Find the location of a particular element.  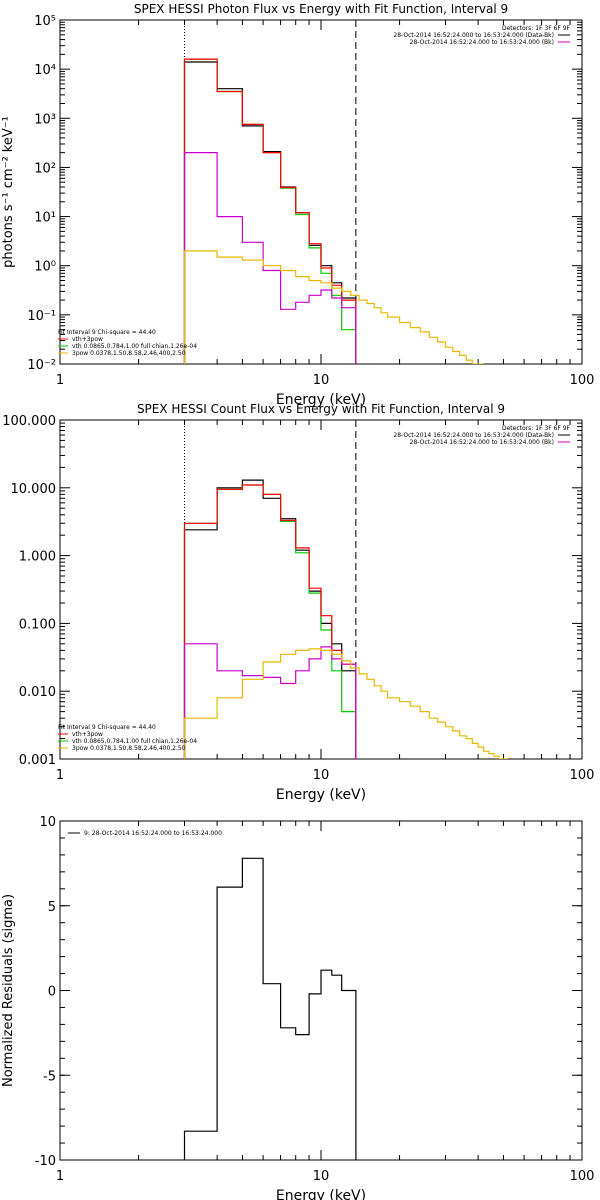

y-tick-label: 0.010 is located at coordinates (37, 692).